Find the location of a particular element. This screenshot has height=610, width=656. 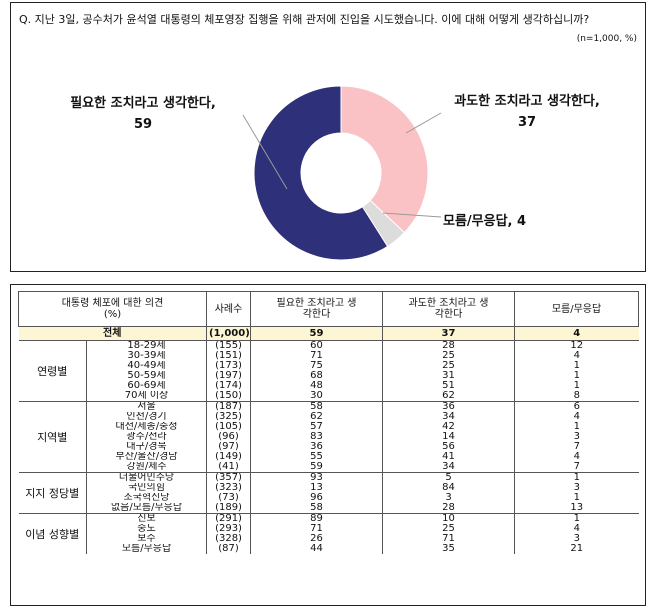

cell-excessive: 34 is located at coordinates (448, 417).